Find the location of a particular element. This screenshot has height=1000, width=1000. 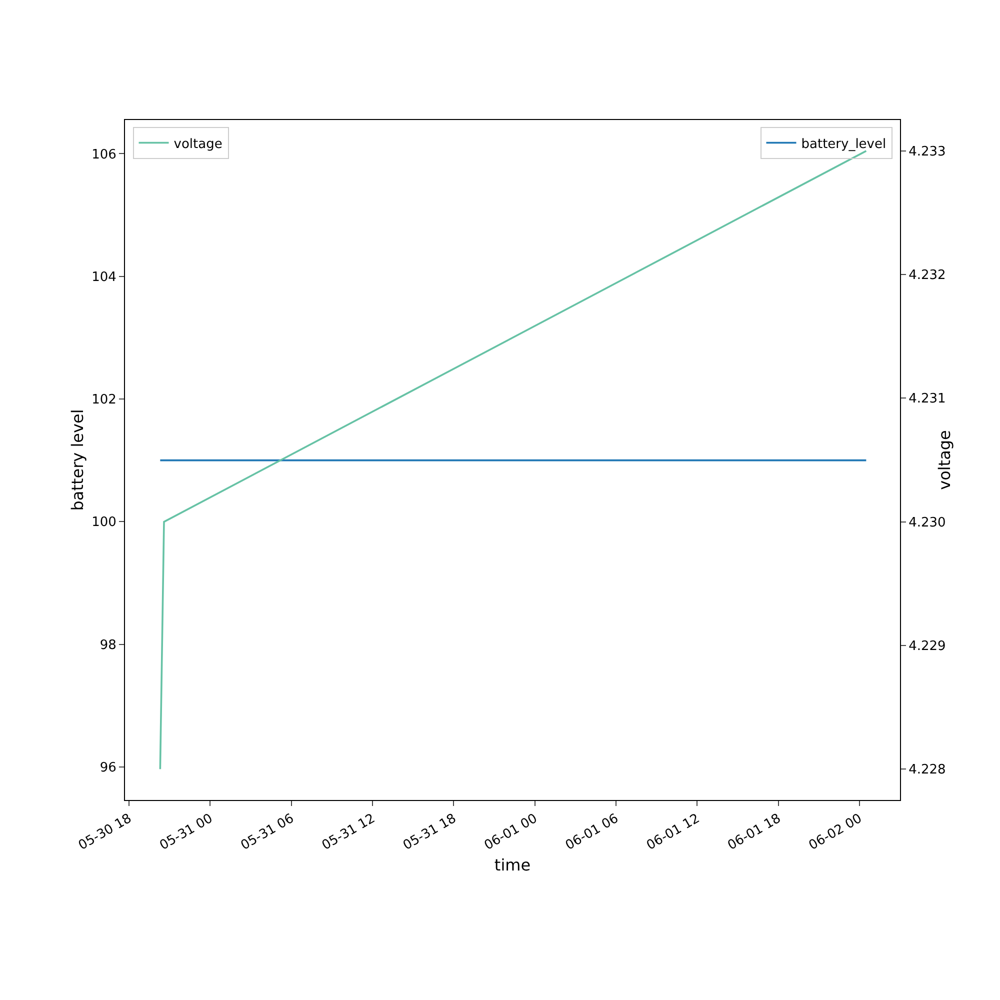

legend-label: battery_level is located at coordinates (843, 144).